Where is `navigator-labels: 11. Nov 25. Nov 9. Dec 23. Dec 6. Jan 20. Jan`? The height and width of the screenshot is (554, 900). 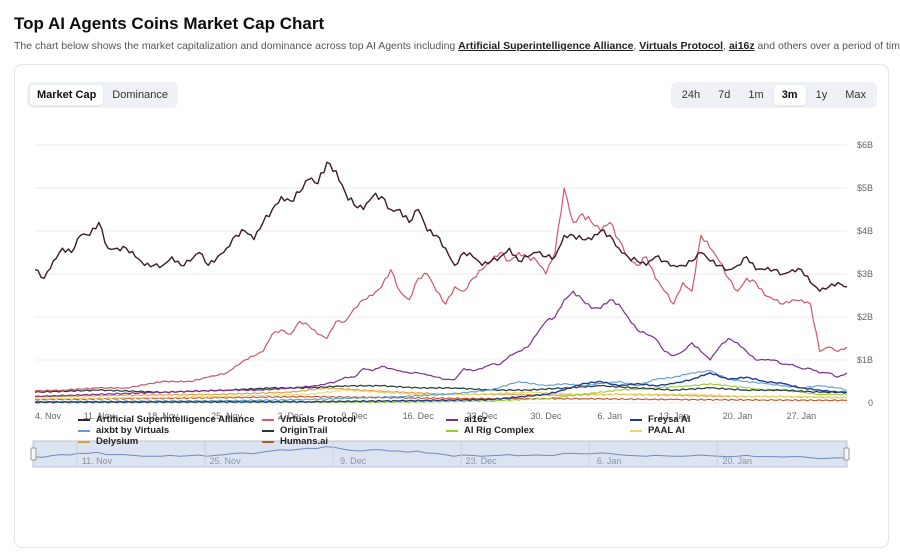 navigator-labels: 11. Nov 25. Nov 9. Dec 23. Dec 6. Jan 20. Jan is located at coordinates (414, 454).